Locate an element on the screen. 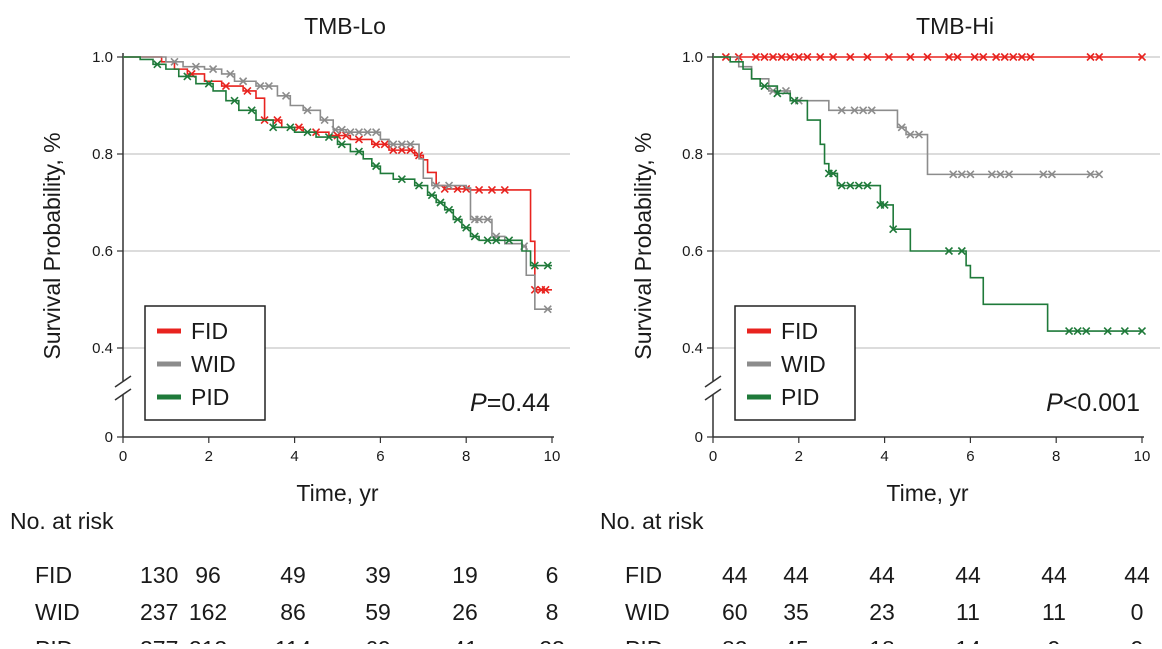 Image resolution: width=1162 pixels, height=649 pixels. x-tick-label: 8 is located at coordinates (466, 456).